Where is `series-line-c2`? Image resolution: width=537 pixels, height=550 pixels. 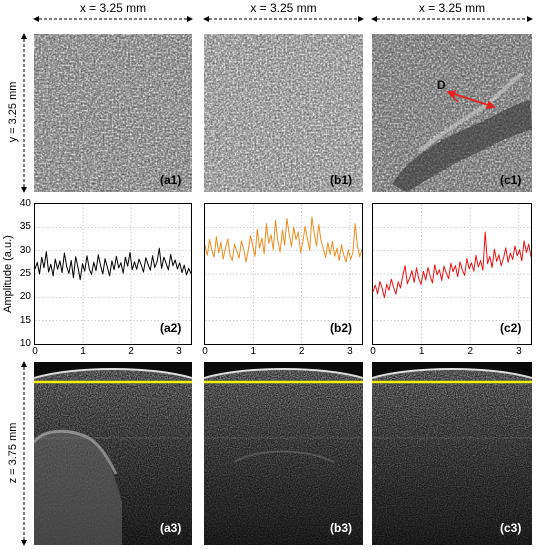 series-line-c2 is located at coordinates (452, 265).